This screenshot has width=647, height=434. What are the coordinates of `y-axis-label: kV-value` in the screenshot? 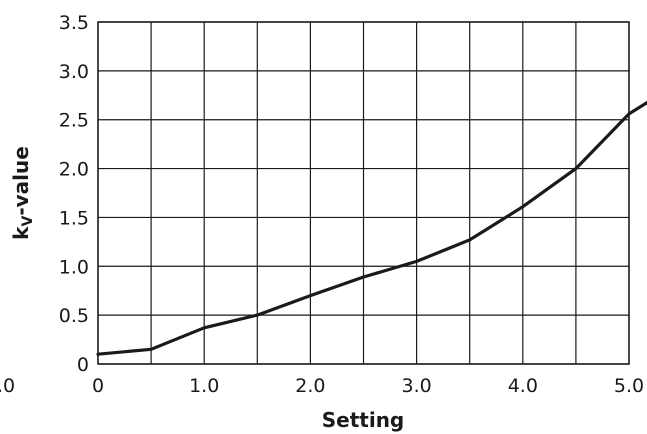 It's located at (22, 193).